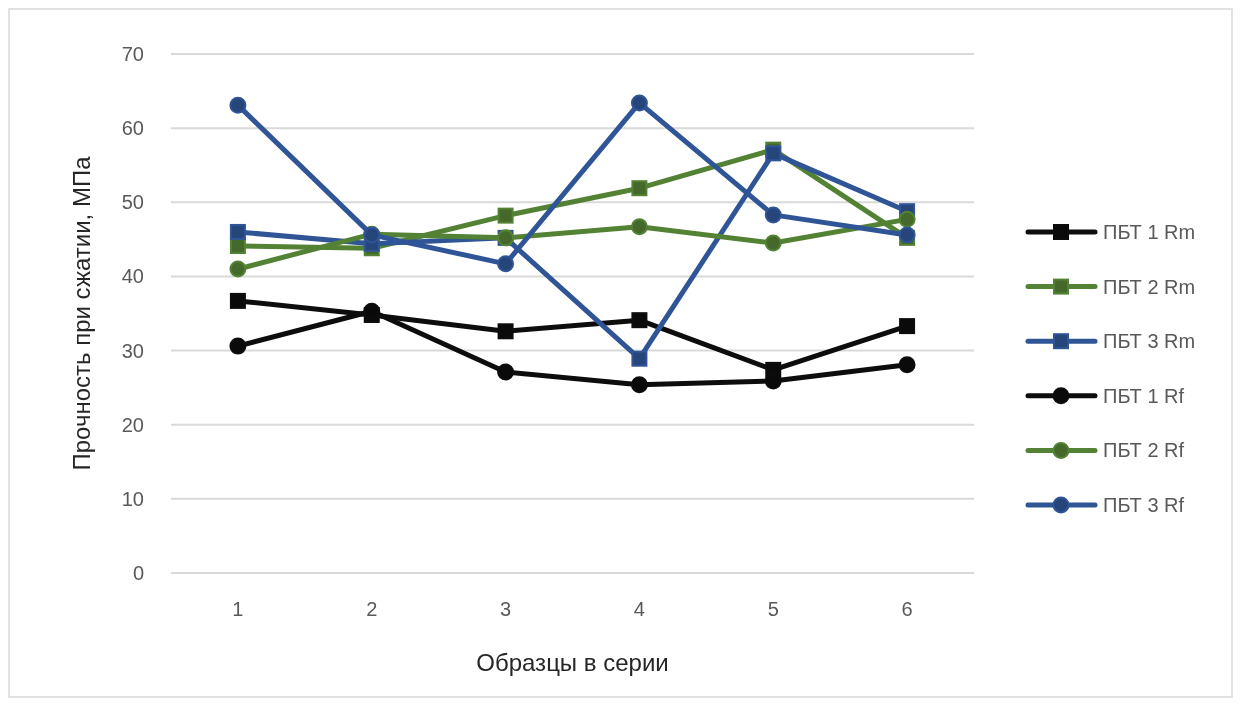 The image size is (1241, 704). Describe the element at coordinates (1144, 450) in the screenshot. I see `legend-label: ПБТ 2 Rf` at that location.